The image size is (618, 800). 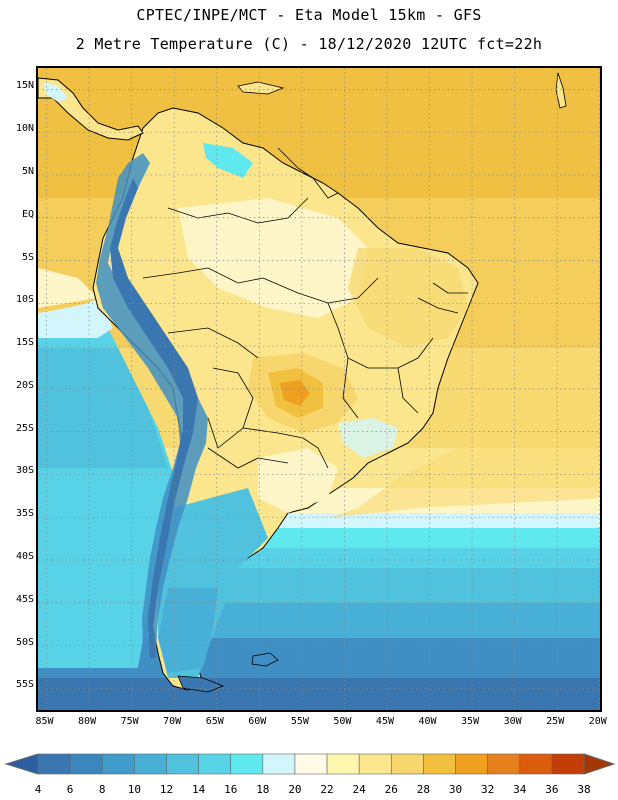 I want to click on colorbar-tick-label: 24, so click(x=359, y=789).